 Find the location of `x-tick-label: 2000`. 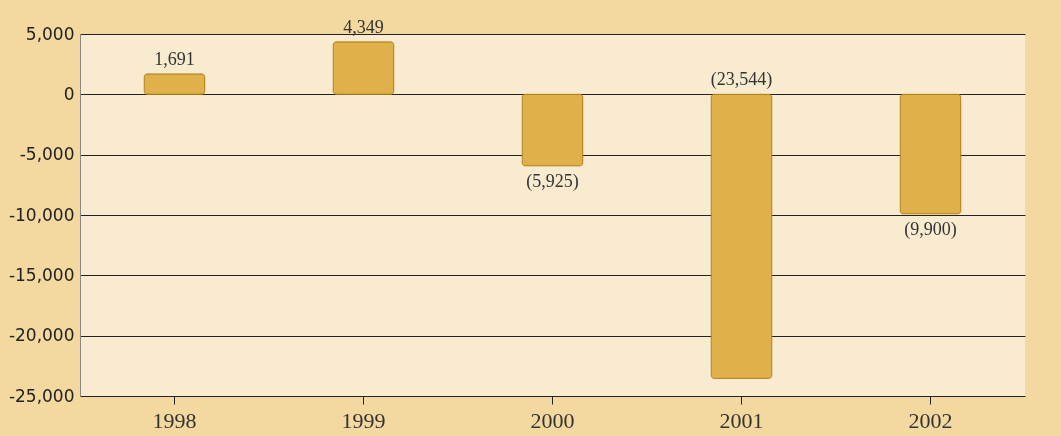

x-tick-label: 2000 is located at coordinates (552, 420).